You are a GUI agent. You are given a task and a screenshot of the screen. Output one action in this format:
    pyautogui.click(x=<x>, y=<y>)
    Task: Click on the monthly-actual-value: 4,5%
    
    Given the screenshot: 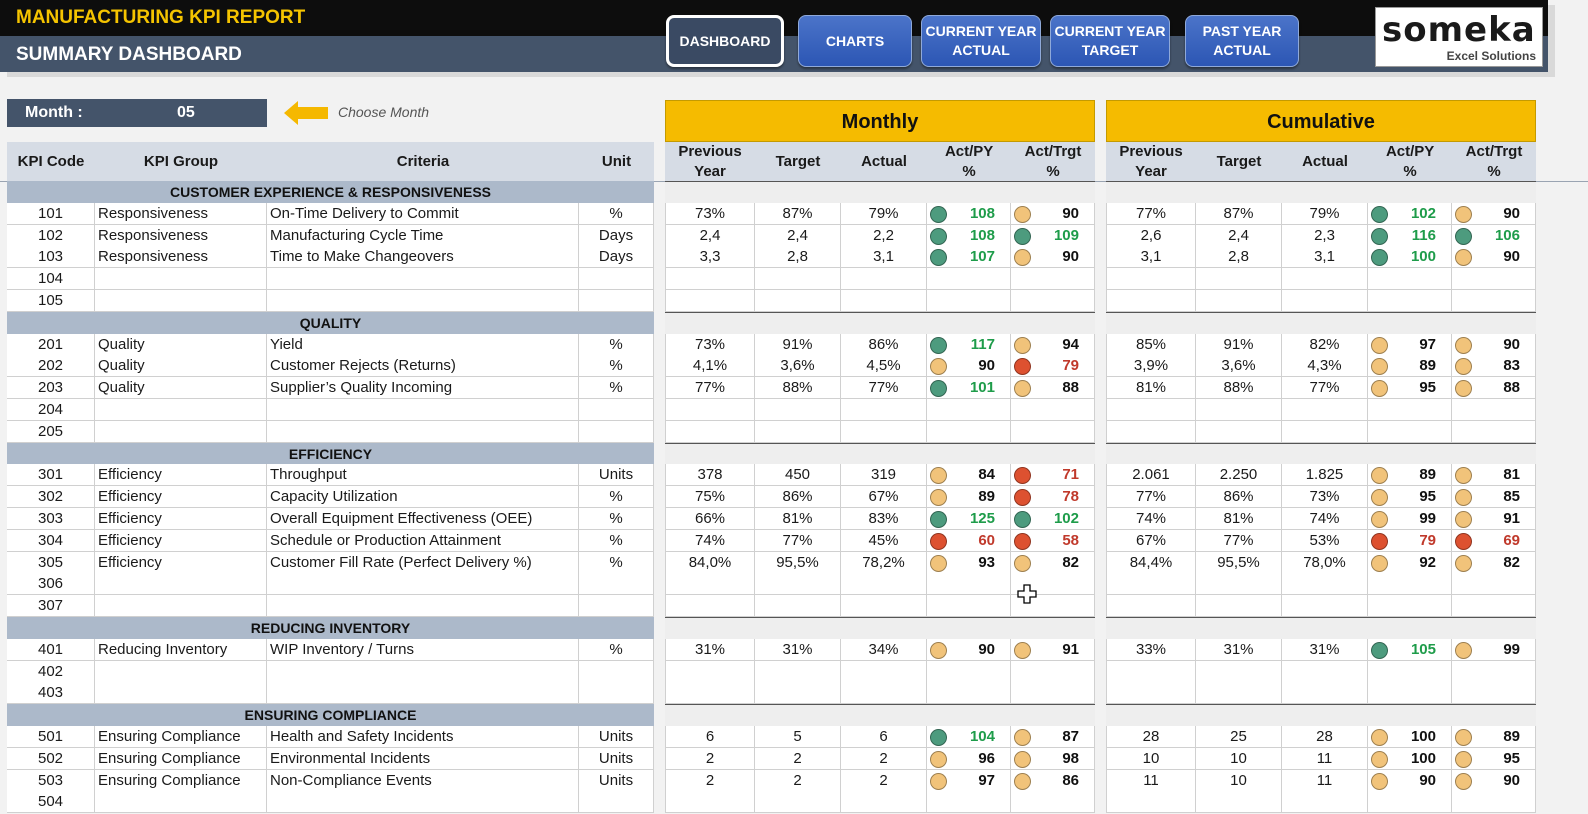 What is the action you would take?
    pyautogui.click(x=884, y=366)
    